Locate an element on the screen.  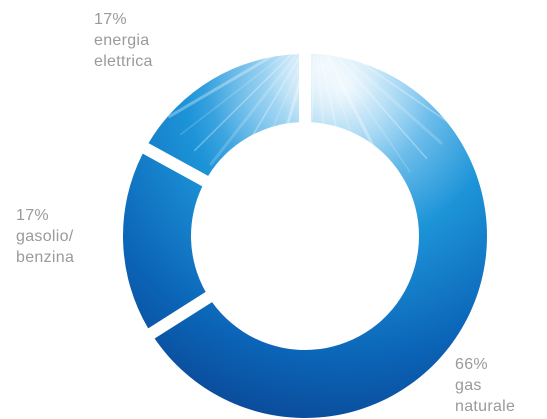
slice-label-diesel-percent: 17% is located at coordinates (32, 215).